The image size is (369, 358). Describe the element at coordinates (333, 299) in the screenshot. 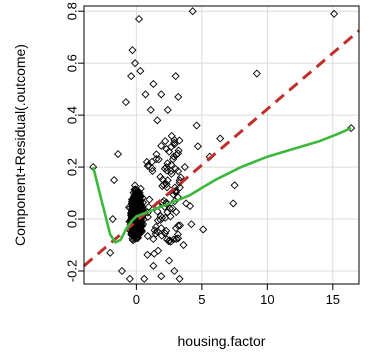

I see `x-tick-label: 15` at that location.